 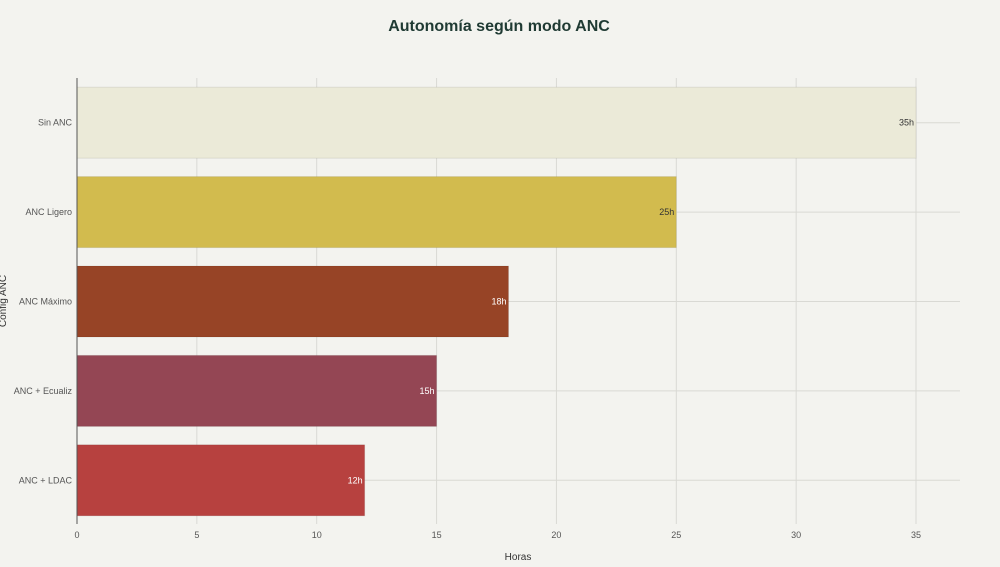 What do you see at coordinates (518, 557) in the screenshot?
I see `x-axis-title: Horas` at bounding box center [518, 557].